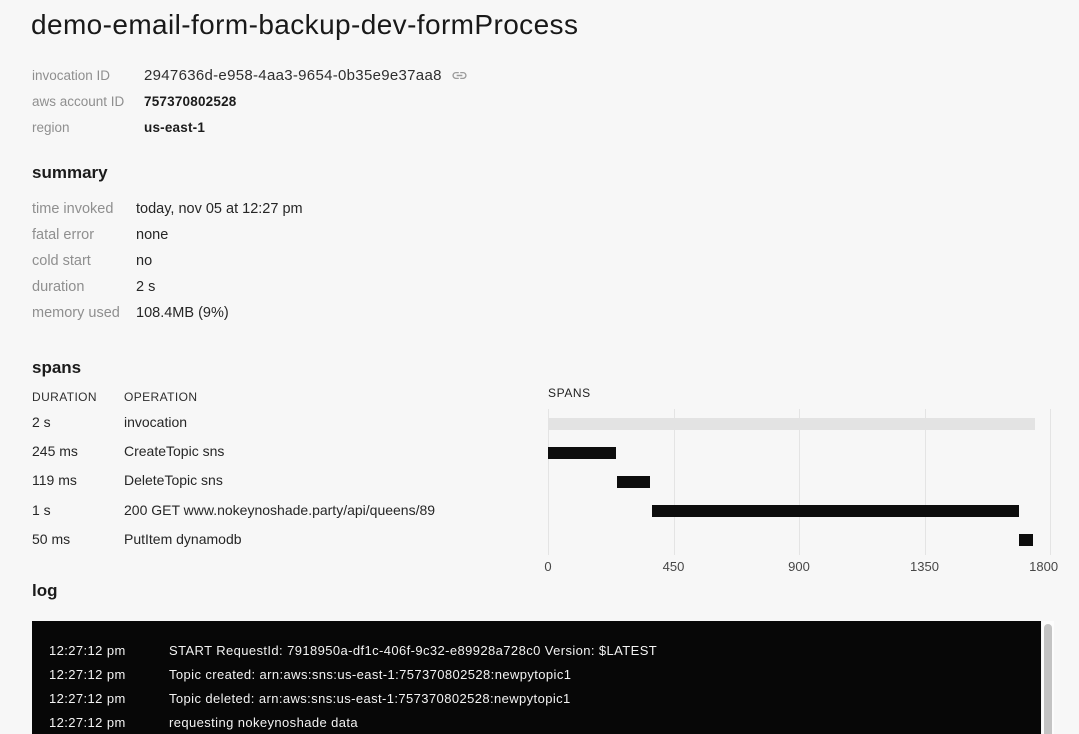  What do you see at coordinates (183, 538) in the screenshot?
I see `span-operation: PutItem dynamodb` at bounding box center [183, 538].